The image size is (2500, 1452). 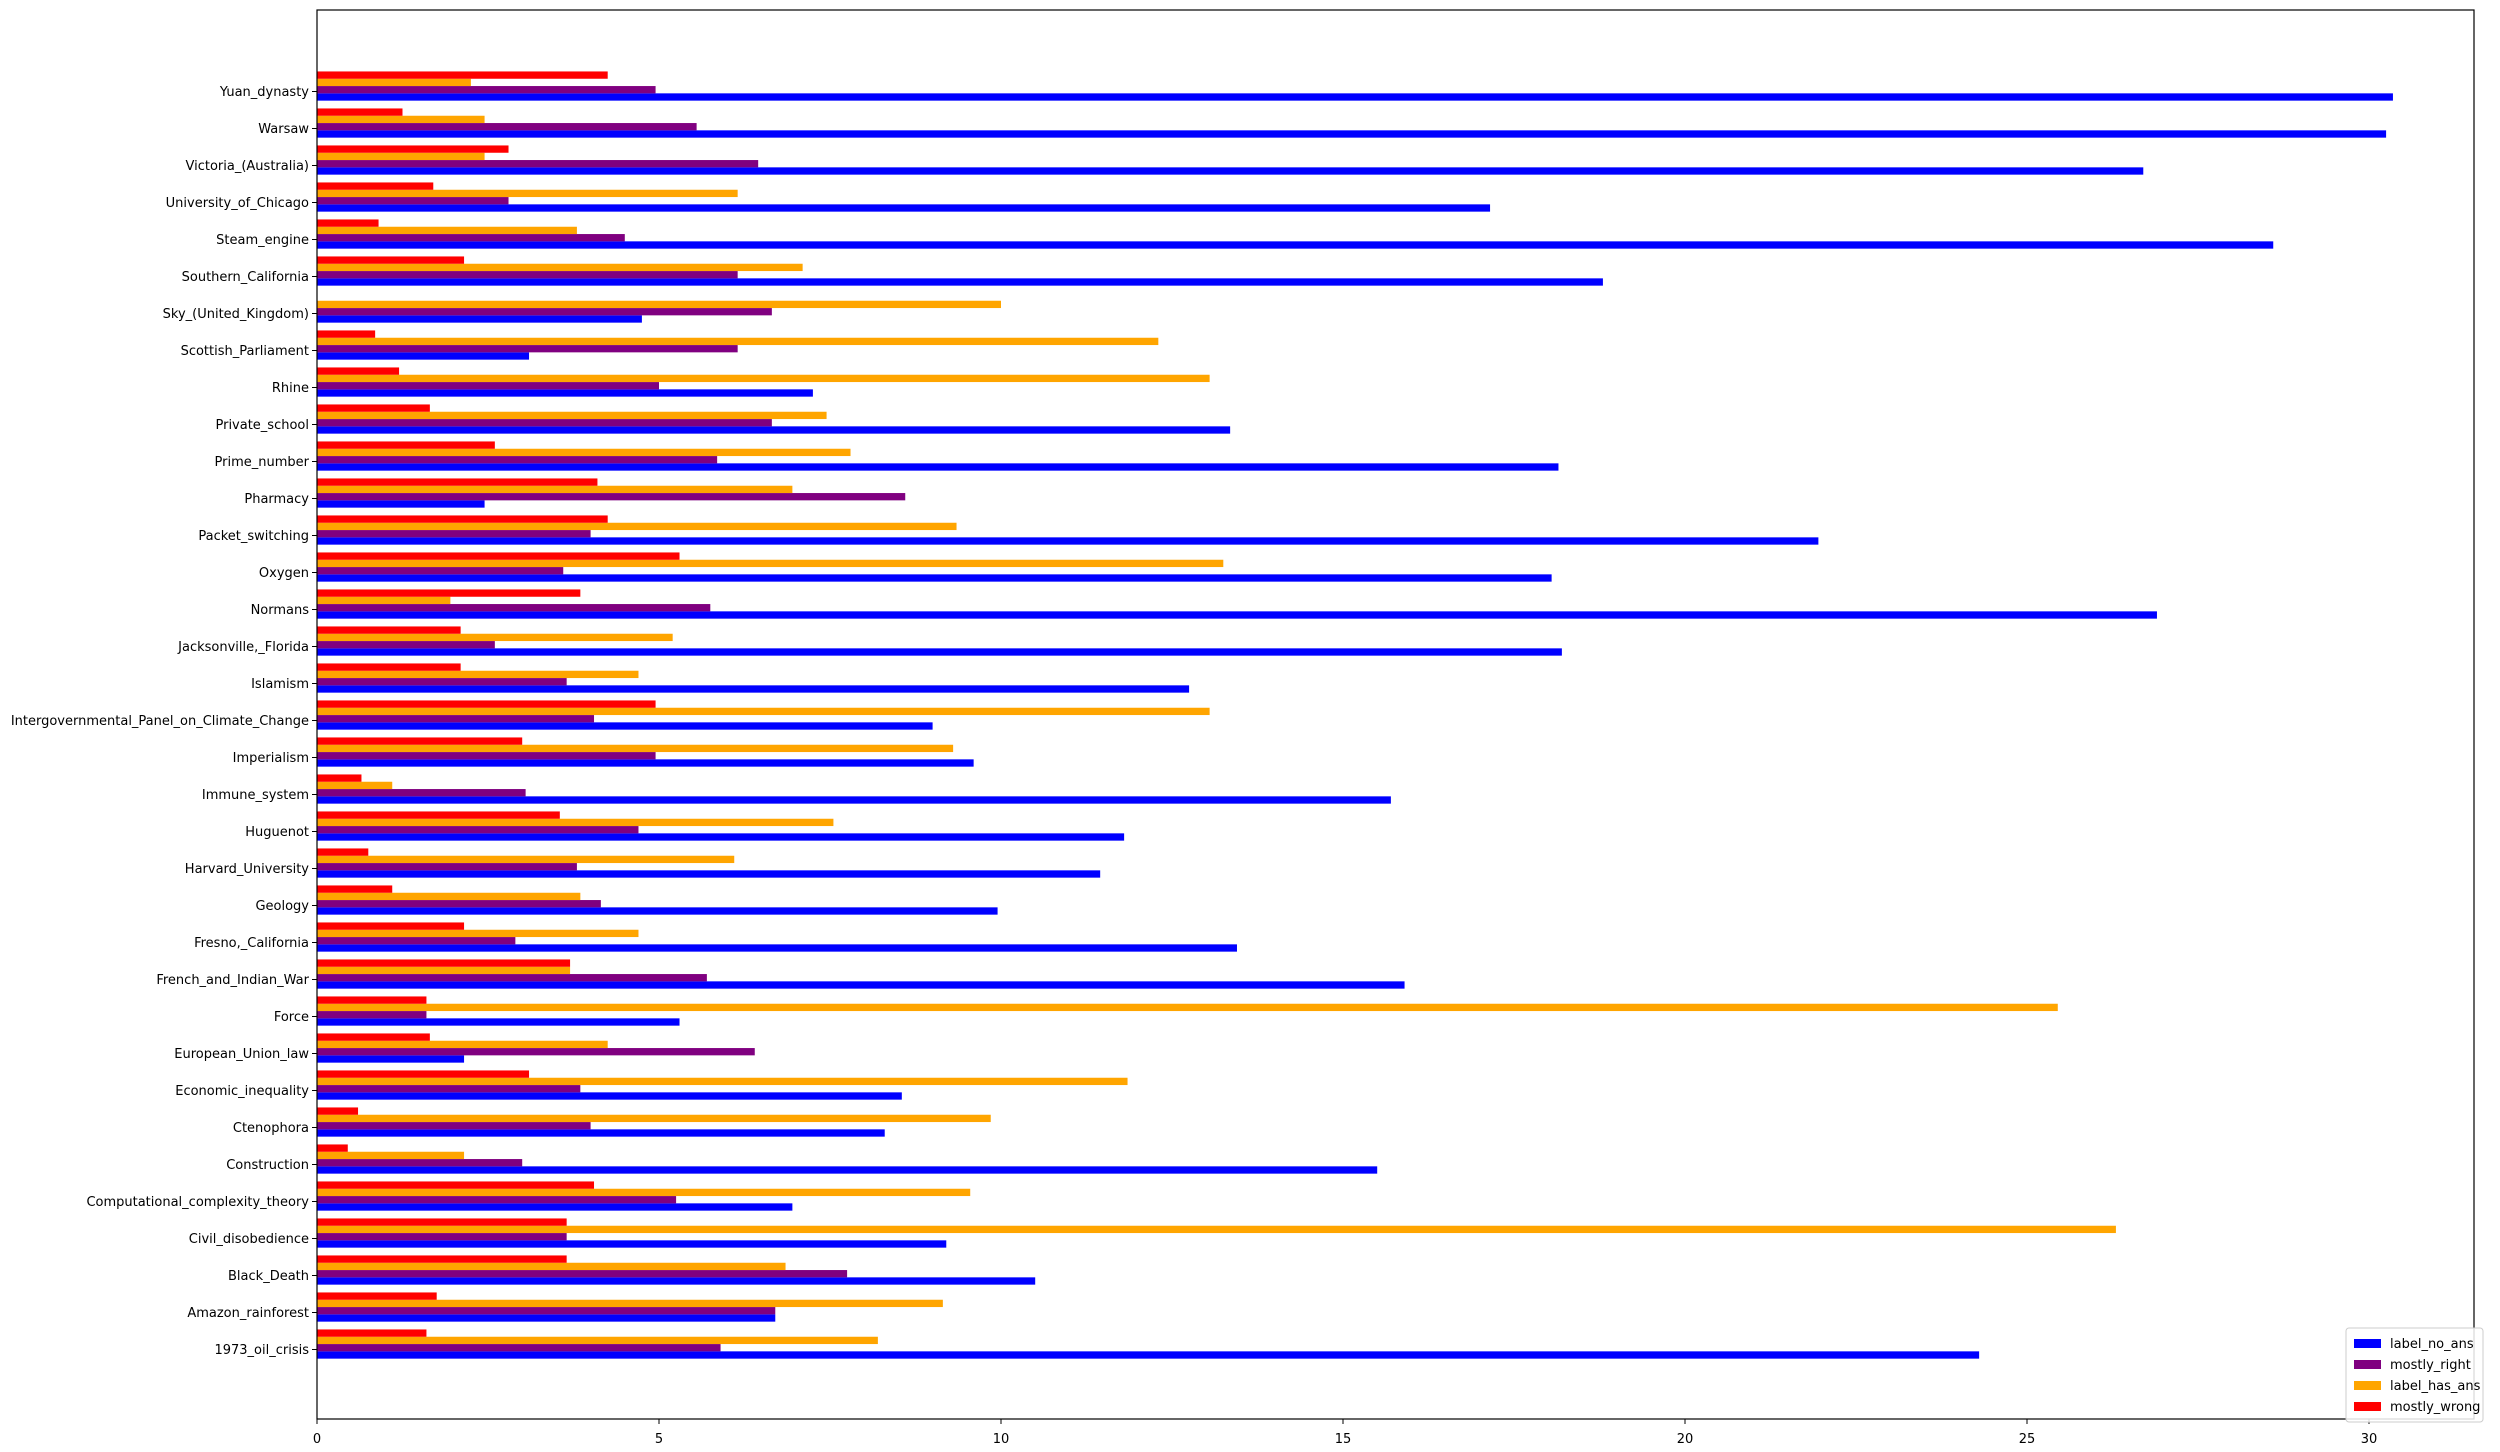 What do you see at coordinates (261, 1350) in the screenshot?
I see `y-tick-label: 1973_oil_crisis` at bounding box center [261, 1350].